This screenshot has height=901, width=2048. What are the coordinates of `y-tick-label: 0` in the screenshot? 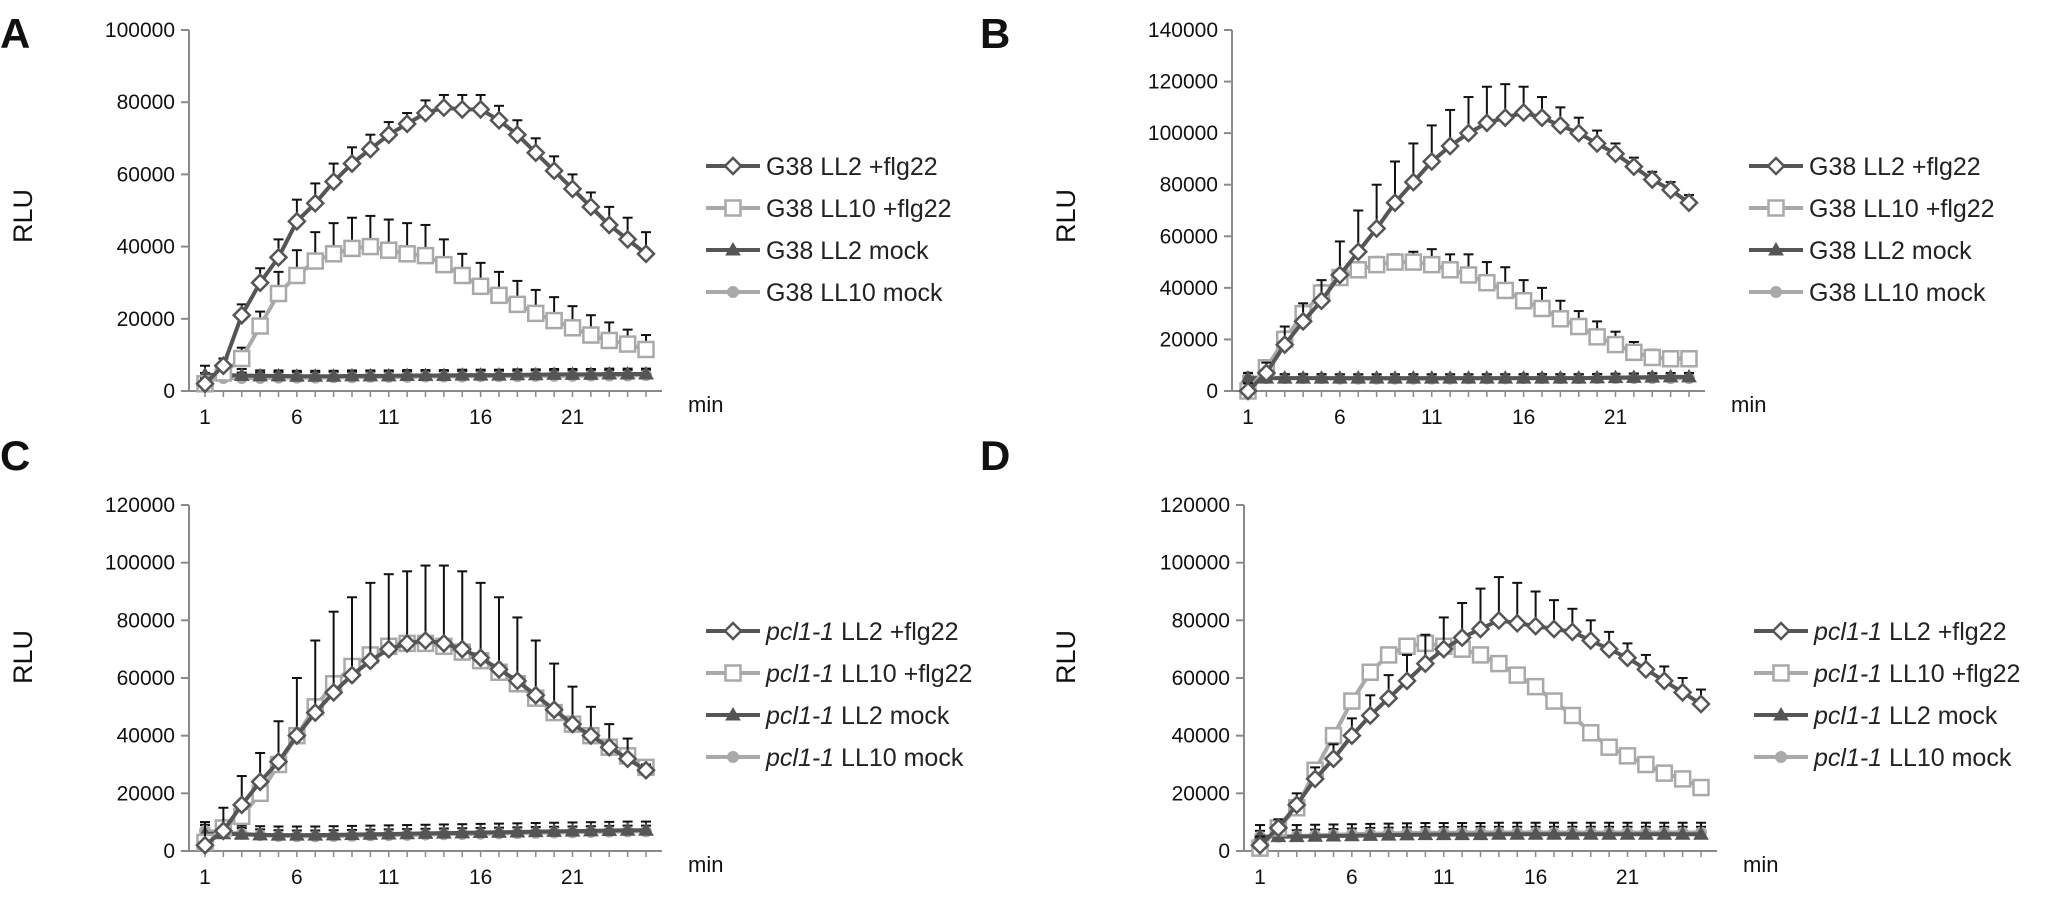 It's located at (1212, 391).